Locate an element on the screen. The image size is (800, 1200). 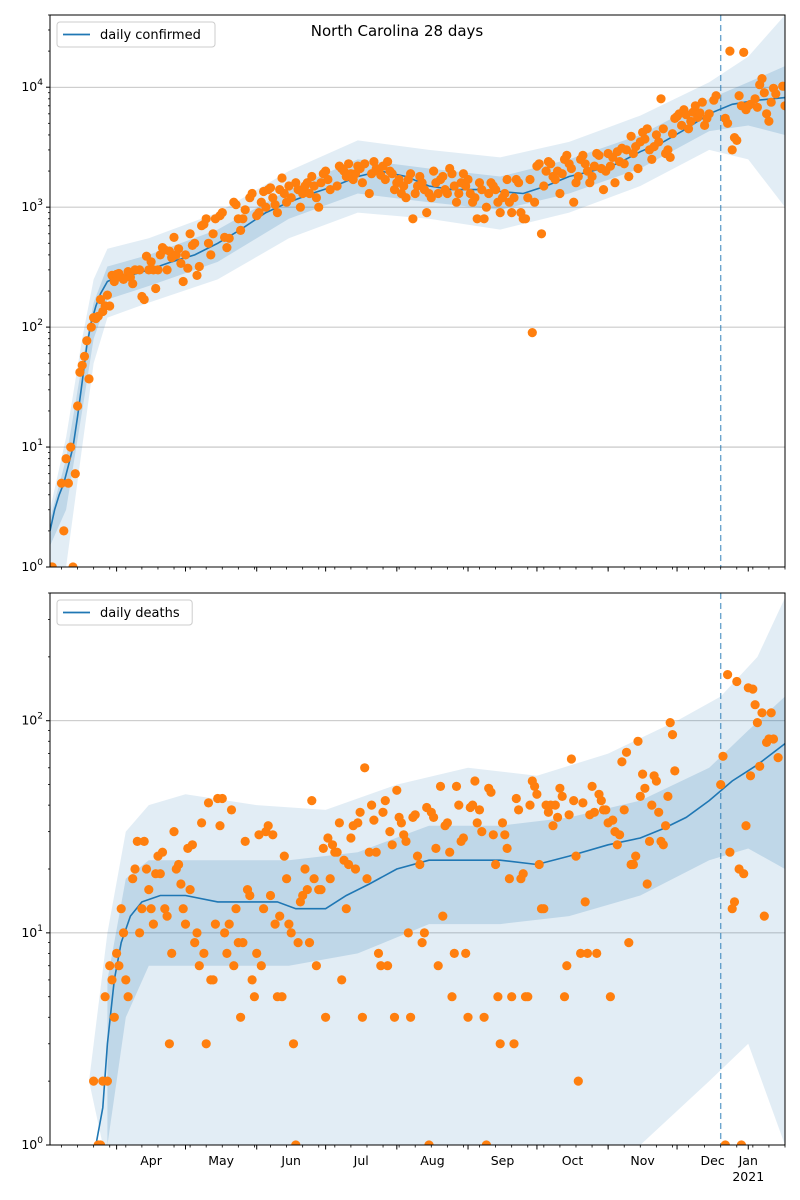
y-tick-label: 103 is located at coordinates (32, 206).